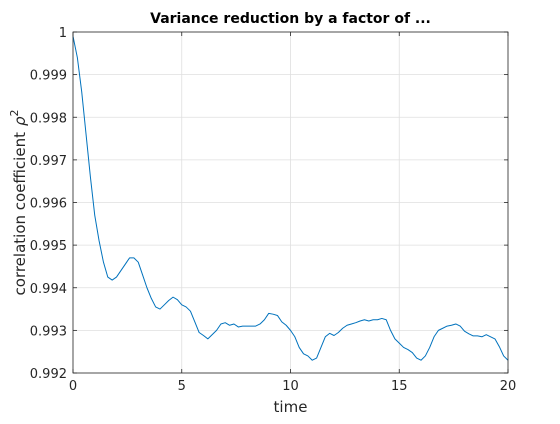  What do you see at coordinates (399, 386) in the screenshot?
I see `x-tick-label: 15` at bounding box center [399, 386].